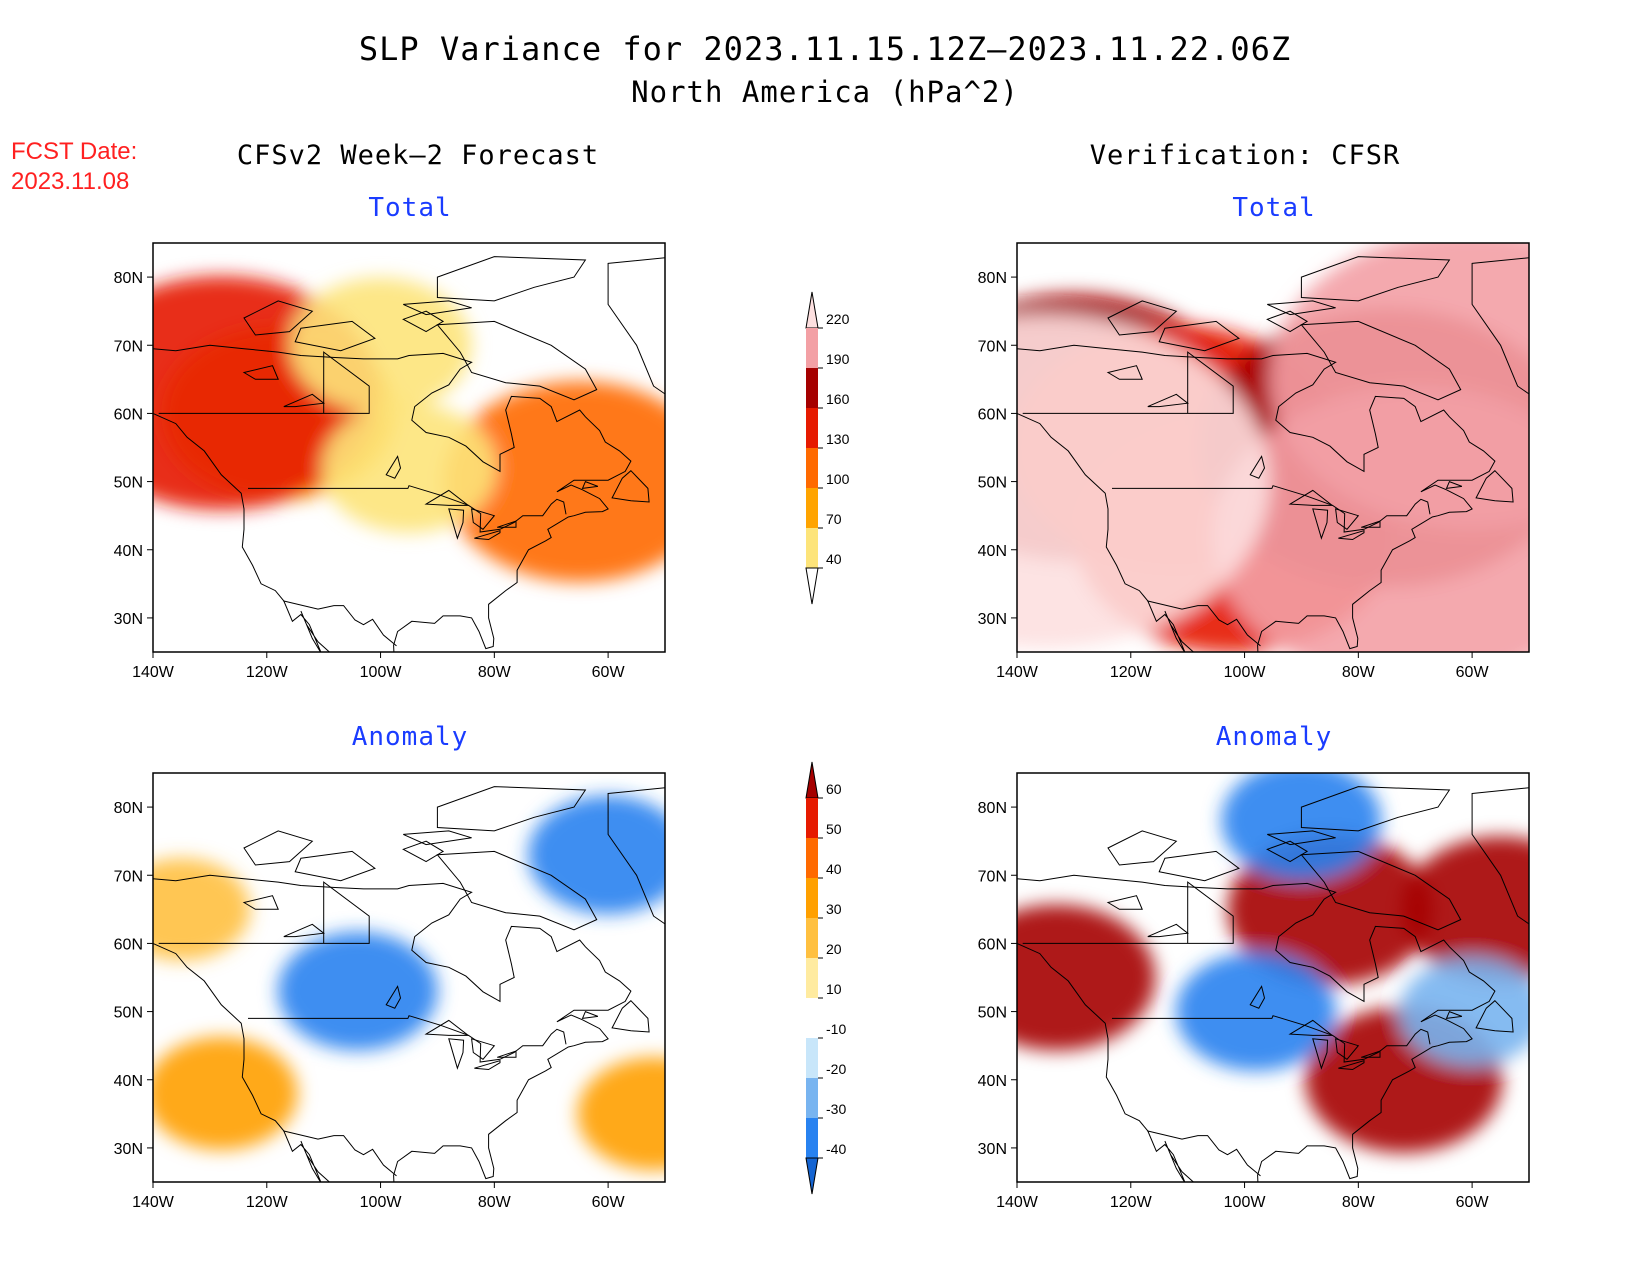 Image resolution: width=1650 pixels, height=1275 pixels. Describe the element at coordinates (410, 208) in the screenshot. I see `panel-title-forecast-total: Total` at that location.